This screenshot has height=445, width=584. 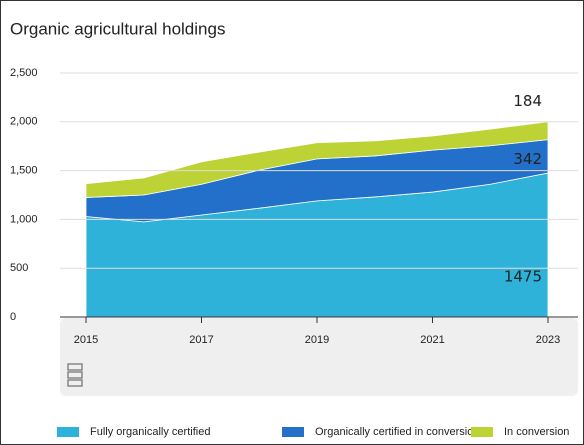 What do you see at coordinates (536, 432) in the screenshot?
I see `legend-label: In conversion` at bounding box center [536, 432].